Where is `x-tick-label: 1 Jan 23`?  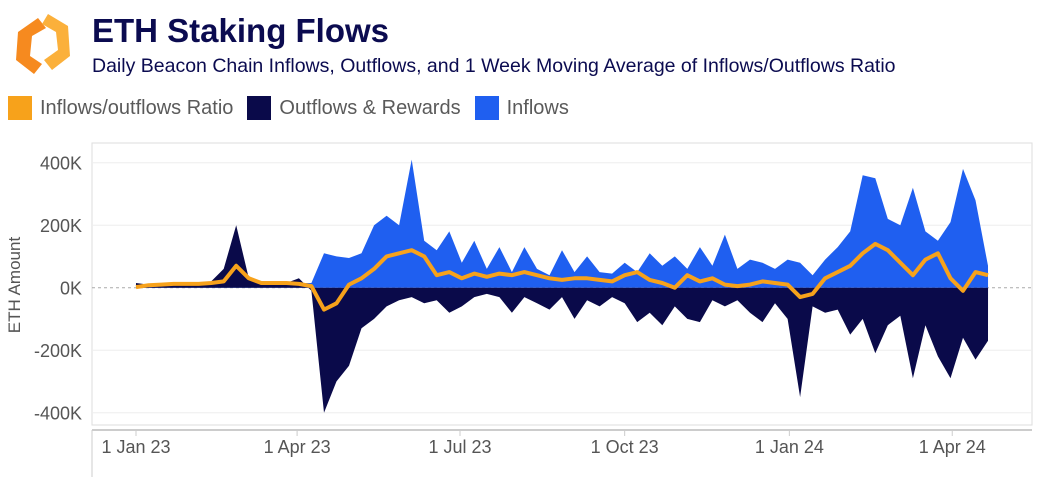
x-tick-label: 1 Jan 23 is located at coordinates (135, 447).